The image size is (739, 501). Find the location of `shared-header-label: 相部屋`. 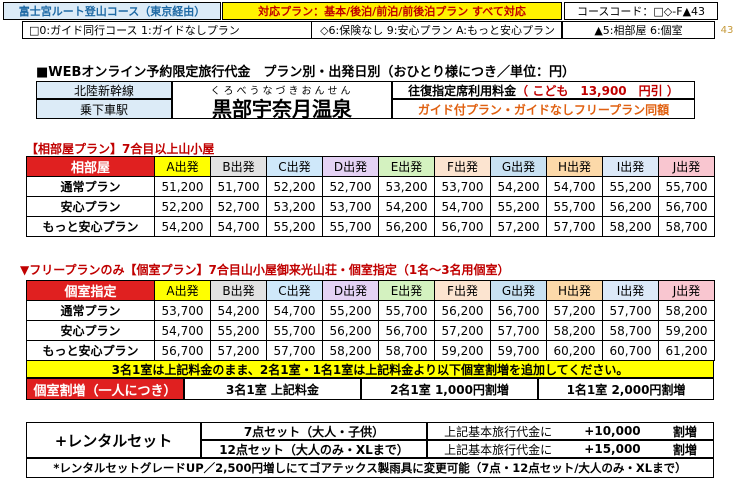

shared-header-label: 相部屋 is located at coordinates (90, 166).